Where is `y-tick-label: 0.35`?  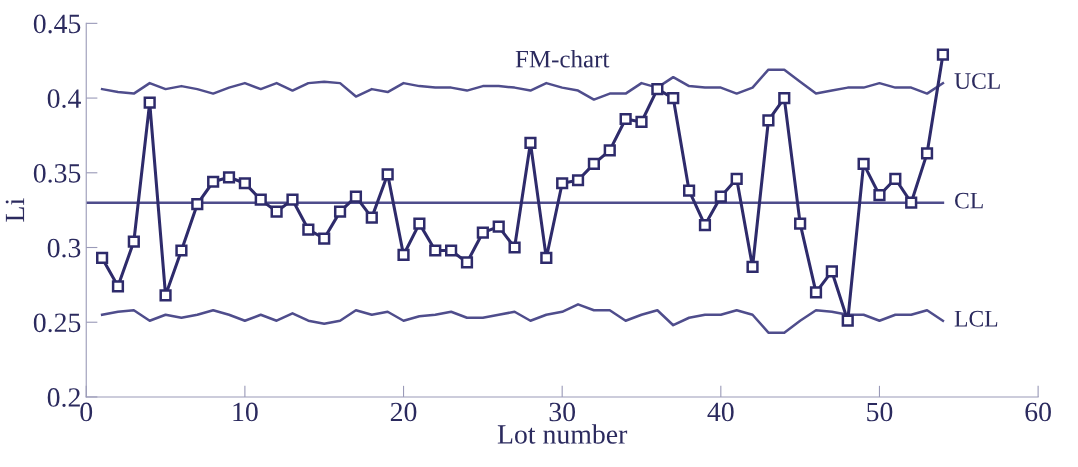
y-tick-label: 0.35 is located at coordinates (57, 173).